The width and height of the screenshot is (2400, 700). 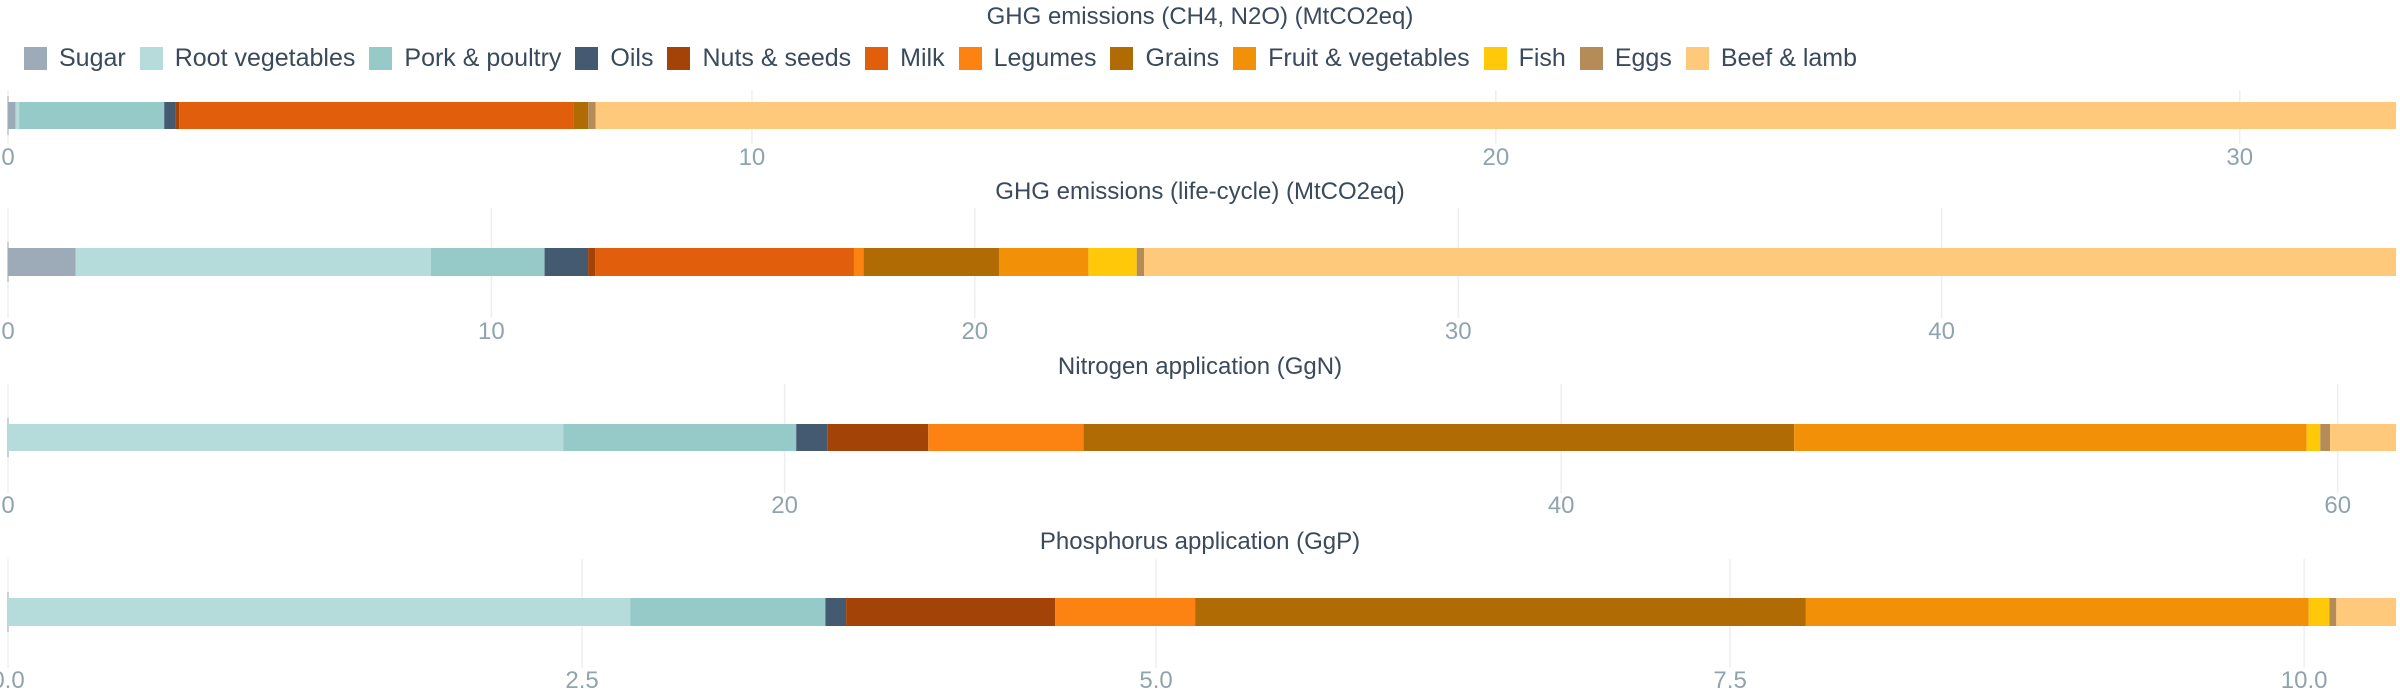 I want to click on legend-item-pork-and-poultry: Pork & poultry, so click(x=465, y=58).